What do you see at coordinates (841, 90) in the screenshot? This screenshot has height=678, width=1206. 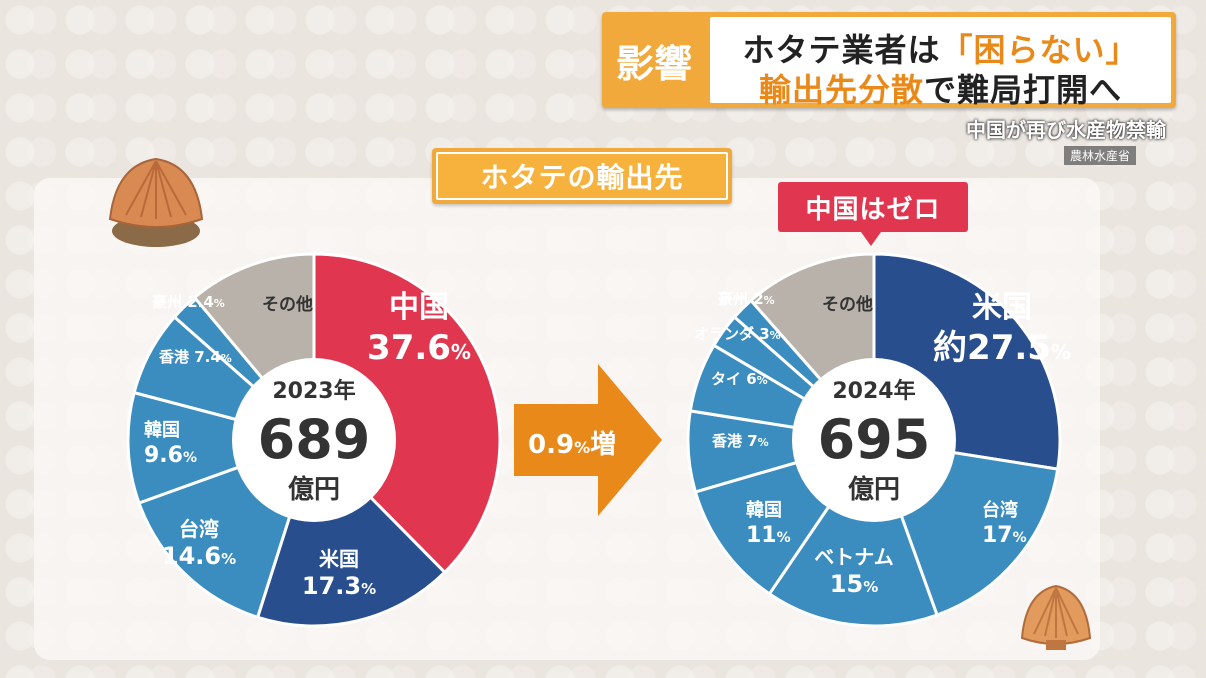 I see `headline-line2-highlight: 輸出先分散` at bounding box center [841, 90].